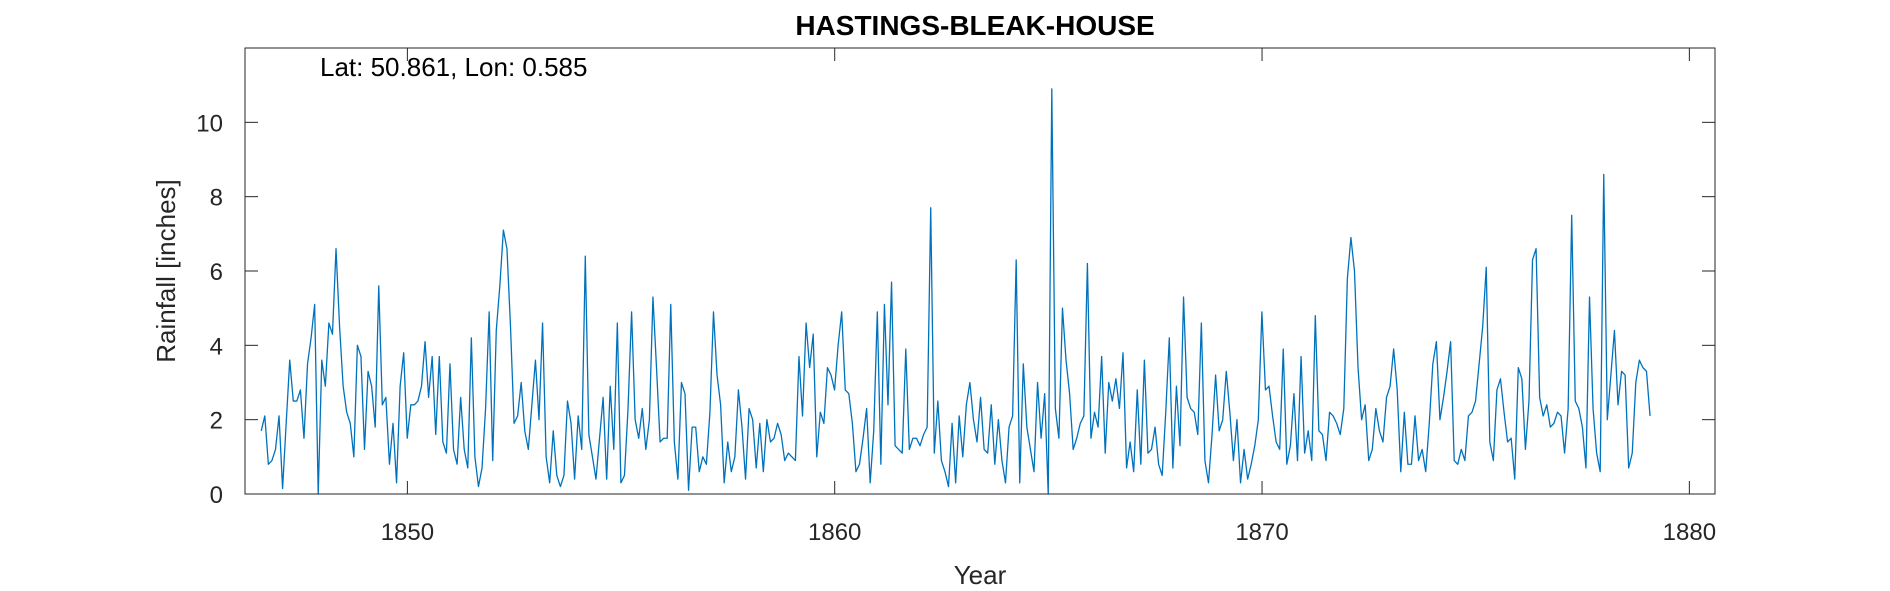 Image resolution: width=1890 pixels, height=591 pixels. Describe the element at coordinates (1689, 532) in the screenshot. I see `x-tick-label: 1880` at that location.